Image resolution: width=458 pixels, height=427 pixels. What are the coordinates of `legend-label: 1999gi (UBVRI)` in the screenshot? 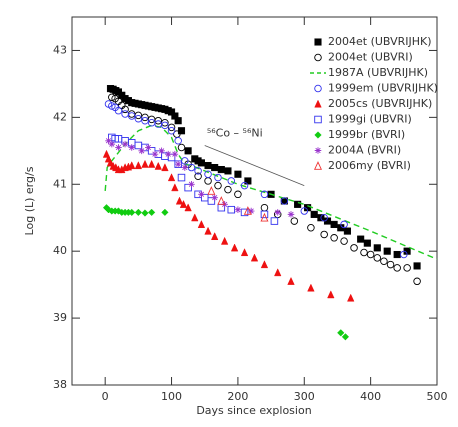 It's located at (370, 119).